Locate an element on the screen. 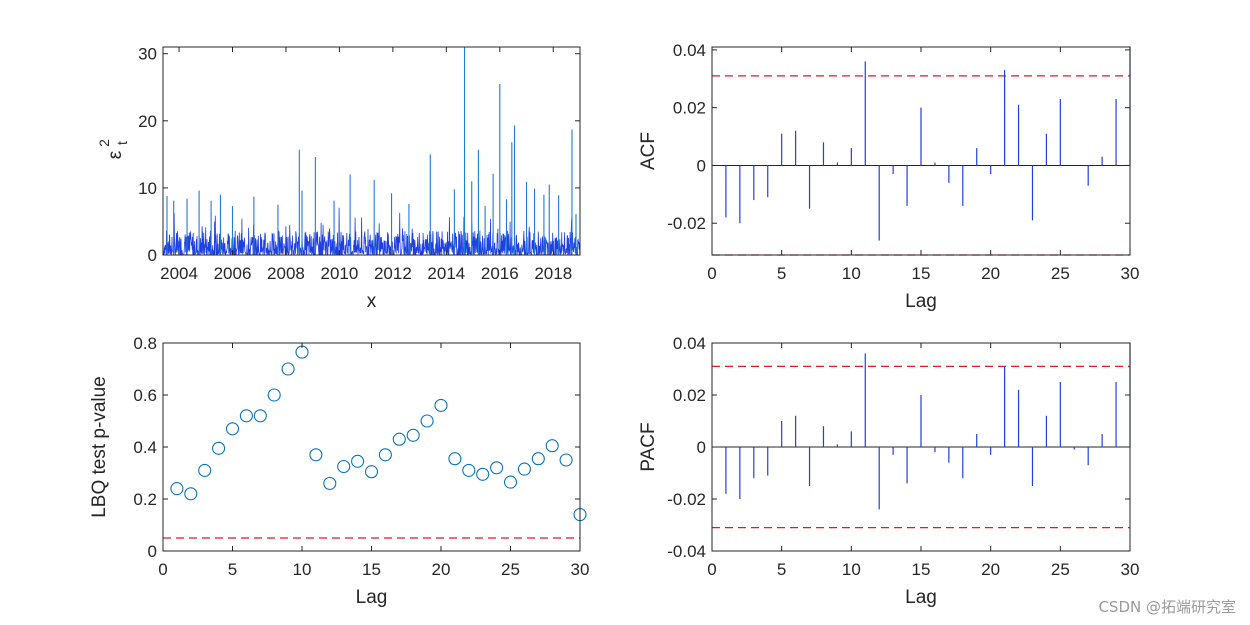  acf-ytick-label: -0.02 is located at coordinates (686, 223).